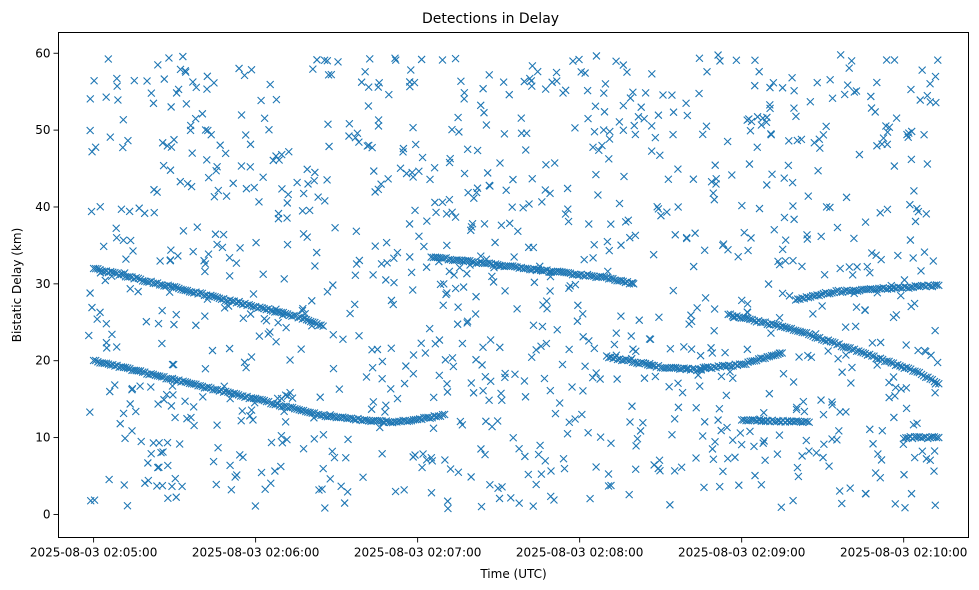  I want to click on x-tick-label: 2025-08-03 02:05:00, so click(93, 553).